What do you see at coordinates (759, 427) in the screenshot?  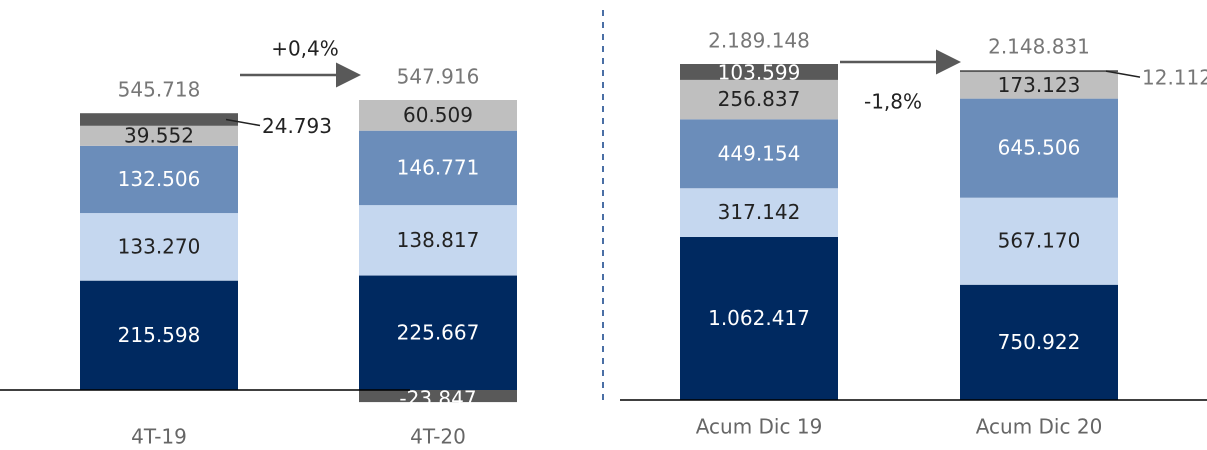 I see `x-tick-label: Acum Dic 19` at bounding box center [759, 427].